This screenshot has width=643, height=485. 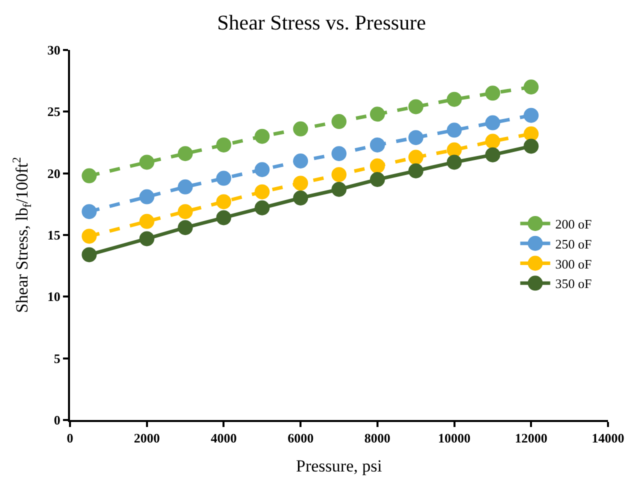 I want to click on y-tick-label: 10, so click(x=53, y=296).